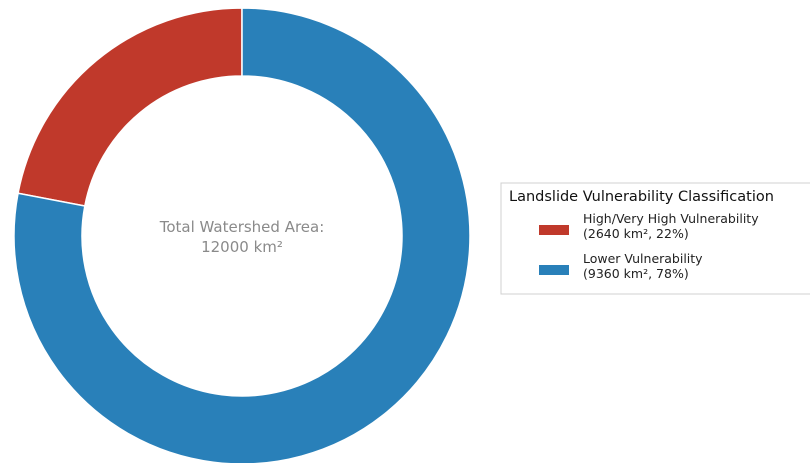 This screenshot has width=810, height=463. Describe the element at coordinates (636, 233) in the screenshot. I see `legend-value-high-vulnerability: (2640 km², 22%)` at that location.